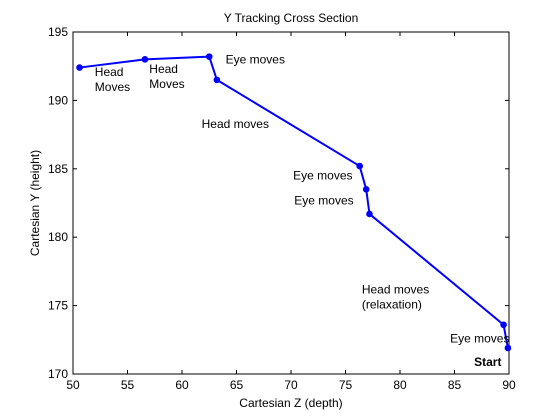 The width and height of the screenshot is (560, 420). Describe the element at coordinates (346, 385) in the screenshot. I see `x-tick-label: 75` at that location.